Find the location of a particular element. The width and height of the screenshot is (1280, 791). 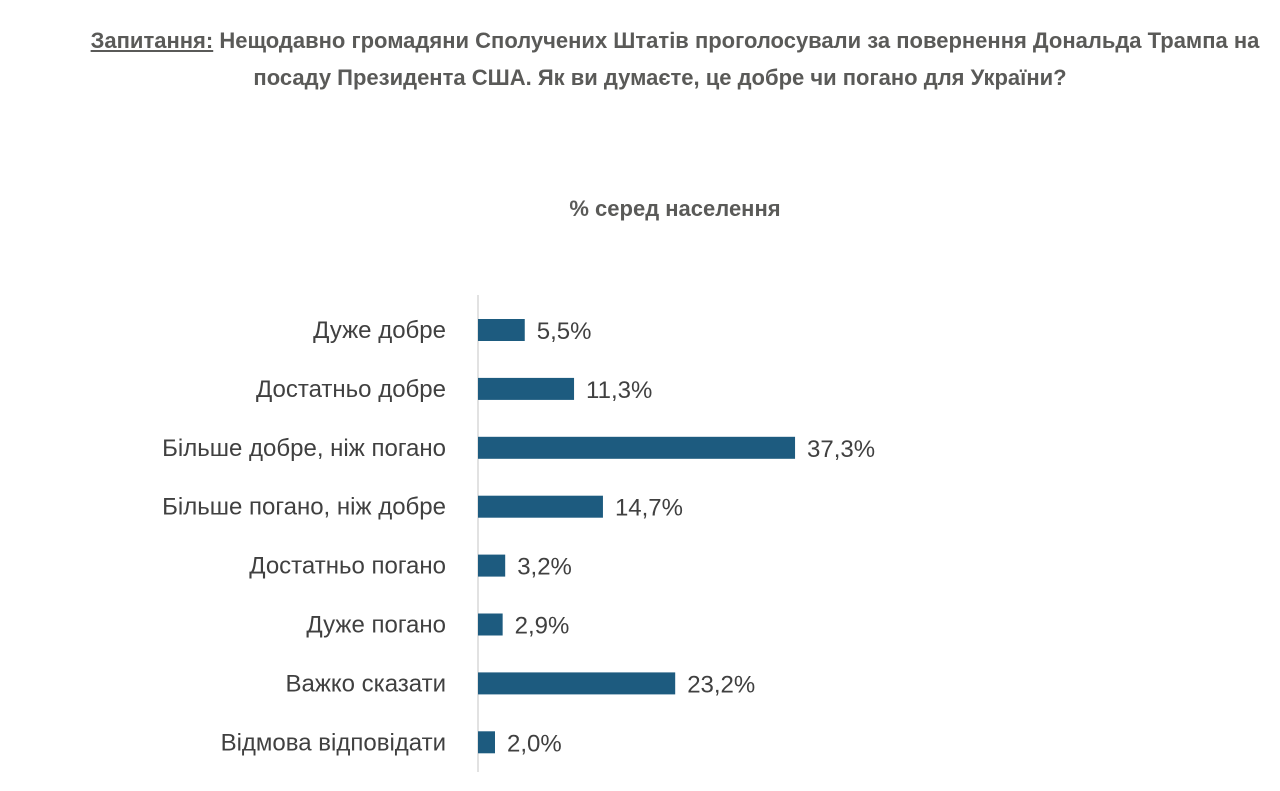

question-label: Запитання: is located at coordinates (152, 40).